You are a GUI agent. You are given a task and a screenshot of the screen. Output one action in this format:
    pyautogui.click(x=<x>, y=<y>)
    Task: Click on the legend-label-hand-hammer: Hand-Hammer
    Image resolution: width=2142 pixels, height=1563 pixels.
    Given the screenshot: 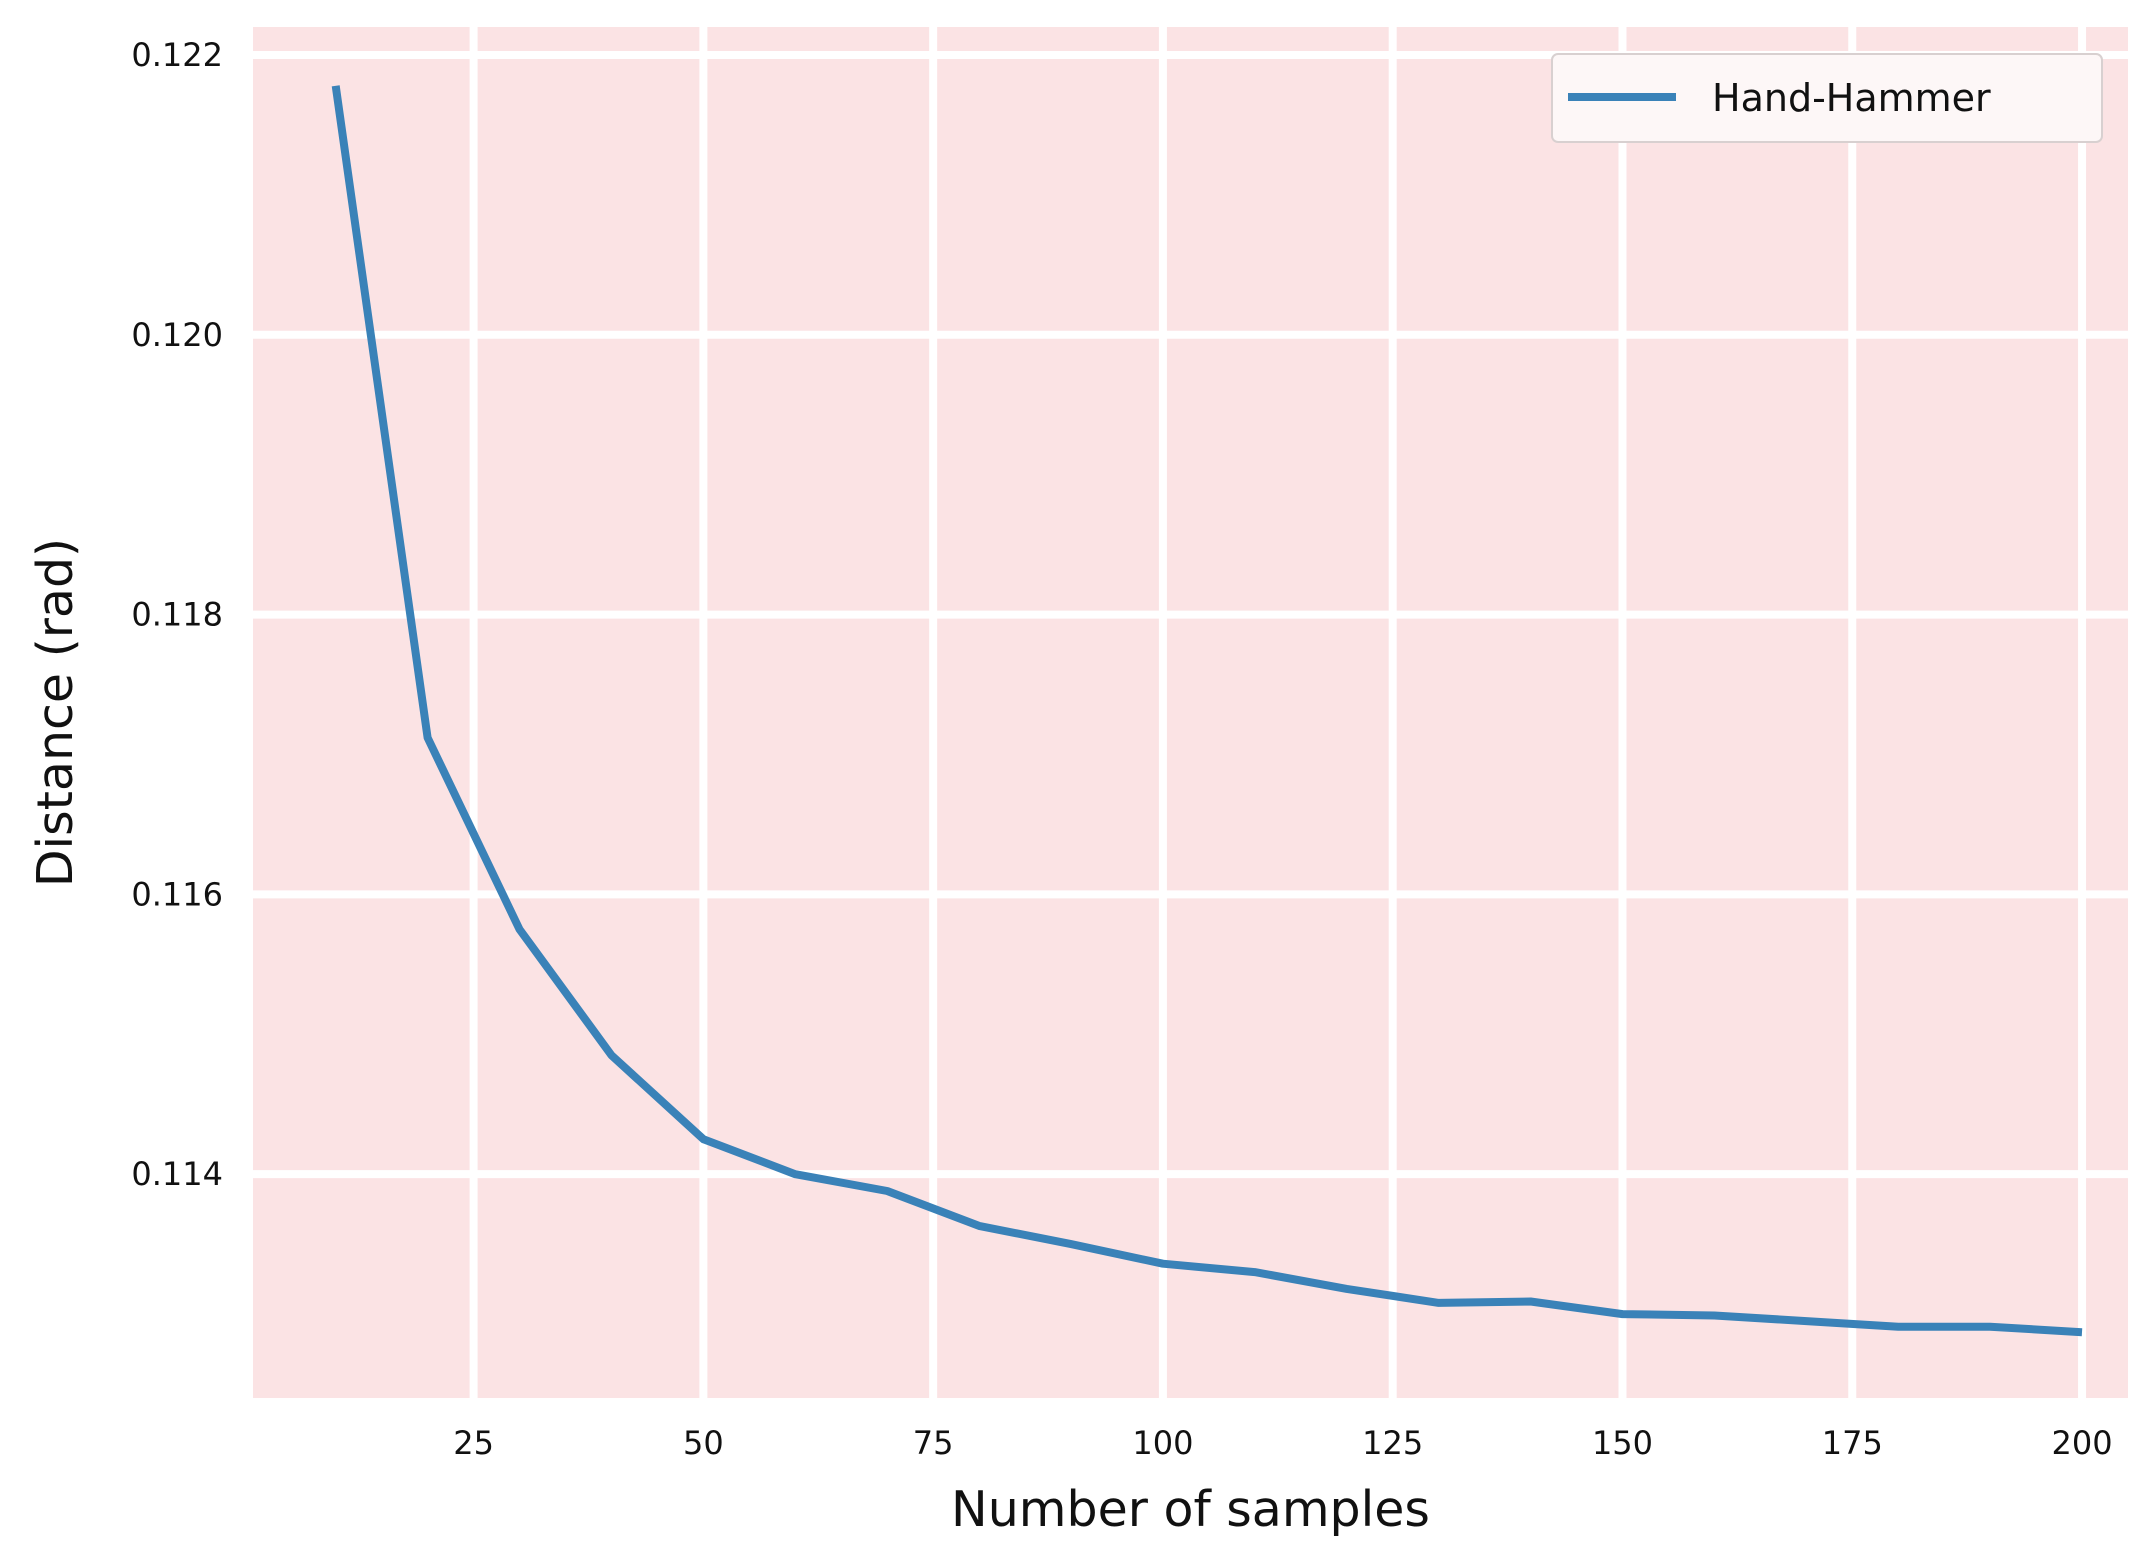 What is the action you would take?
    pyautogui.click(x=1851, y=98)
    